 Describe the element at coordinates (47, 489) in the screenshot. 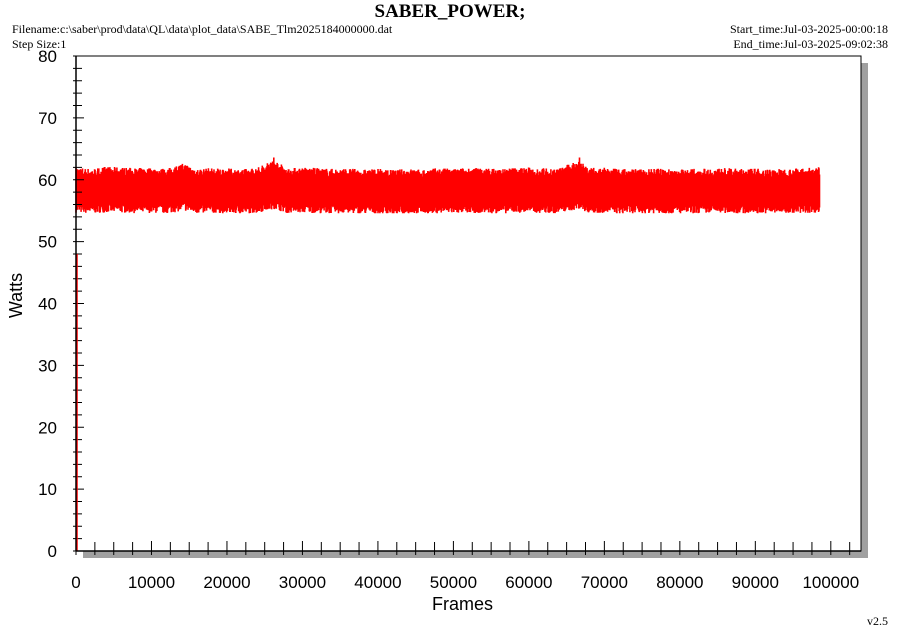

I see `y-tick-label: 10` at that location.